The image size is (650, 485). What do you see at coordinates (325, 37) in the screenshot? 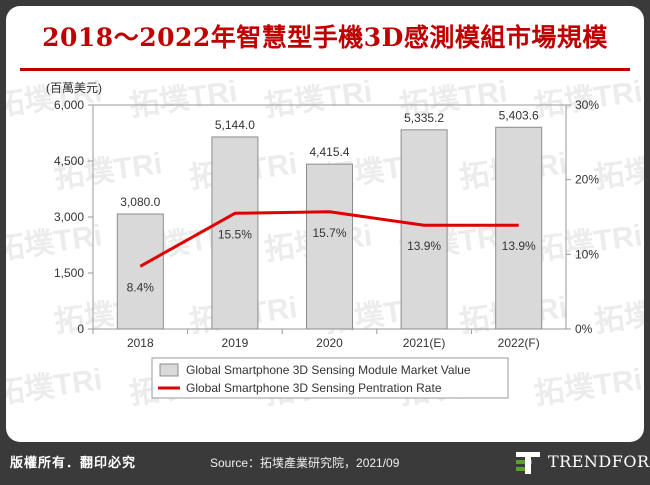
I see `page-title: 2018～2022年智慧型手機3D感測模組市場規模` at bounding box center [325, 37].